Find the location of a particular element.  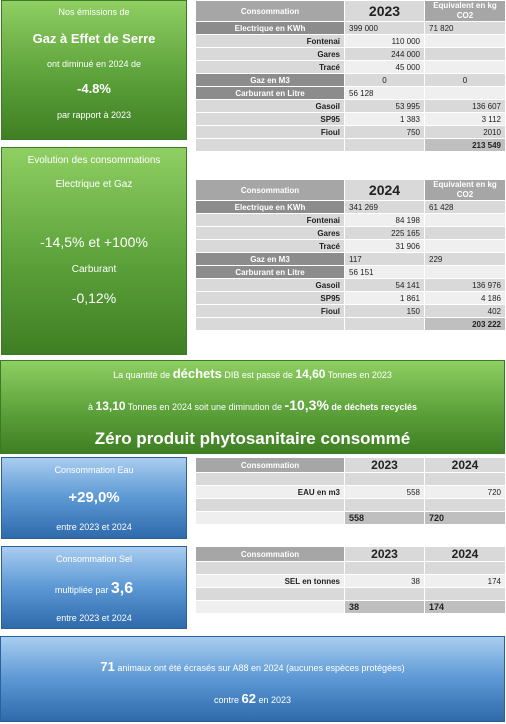

dechets-percentage: -10,3% is located at coordinates (306, 405).